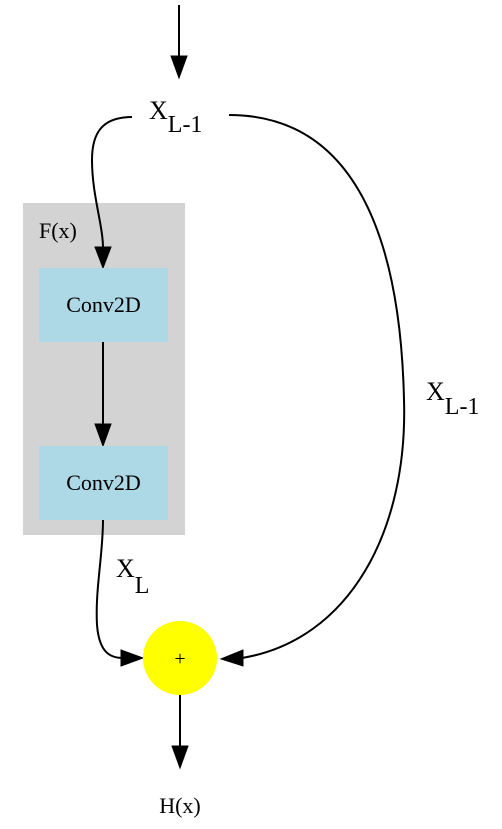 This screenshot has width=502, height=829. I want to click on conv2d-node-2-label: Conv2D, so click(103, 482).